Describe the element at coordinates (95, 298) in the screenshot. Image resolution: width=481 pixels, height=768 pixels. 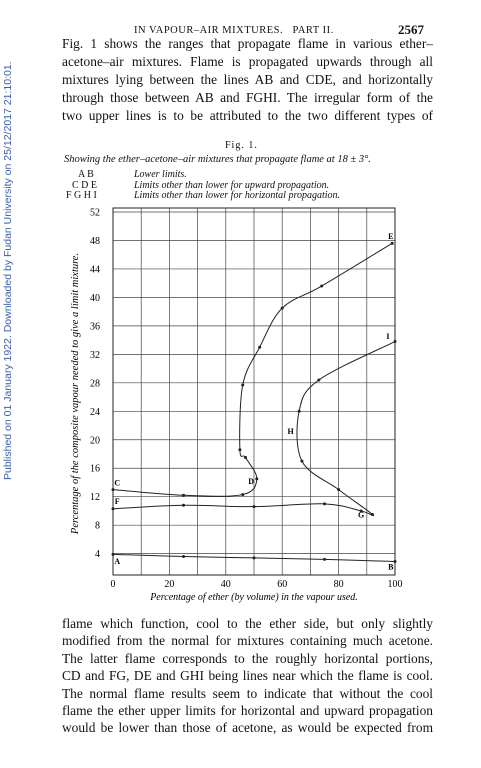
I see `y-tick-label: 40` at that location.